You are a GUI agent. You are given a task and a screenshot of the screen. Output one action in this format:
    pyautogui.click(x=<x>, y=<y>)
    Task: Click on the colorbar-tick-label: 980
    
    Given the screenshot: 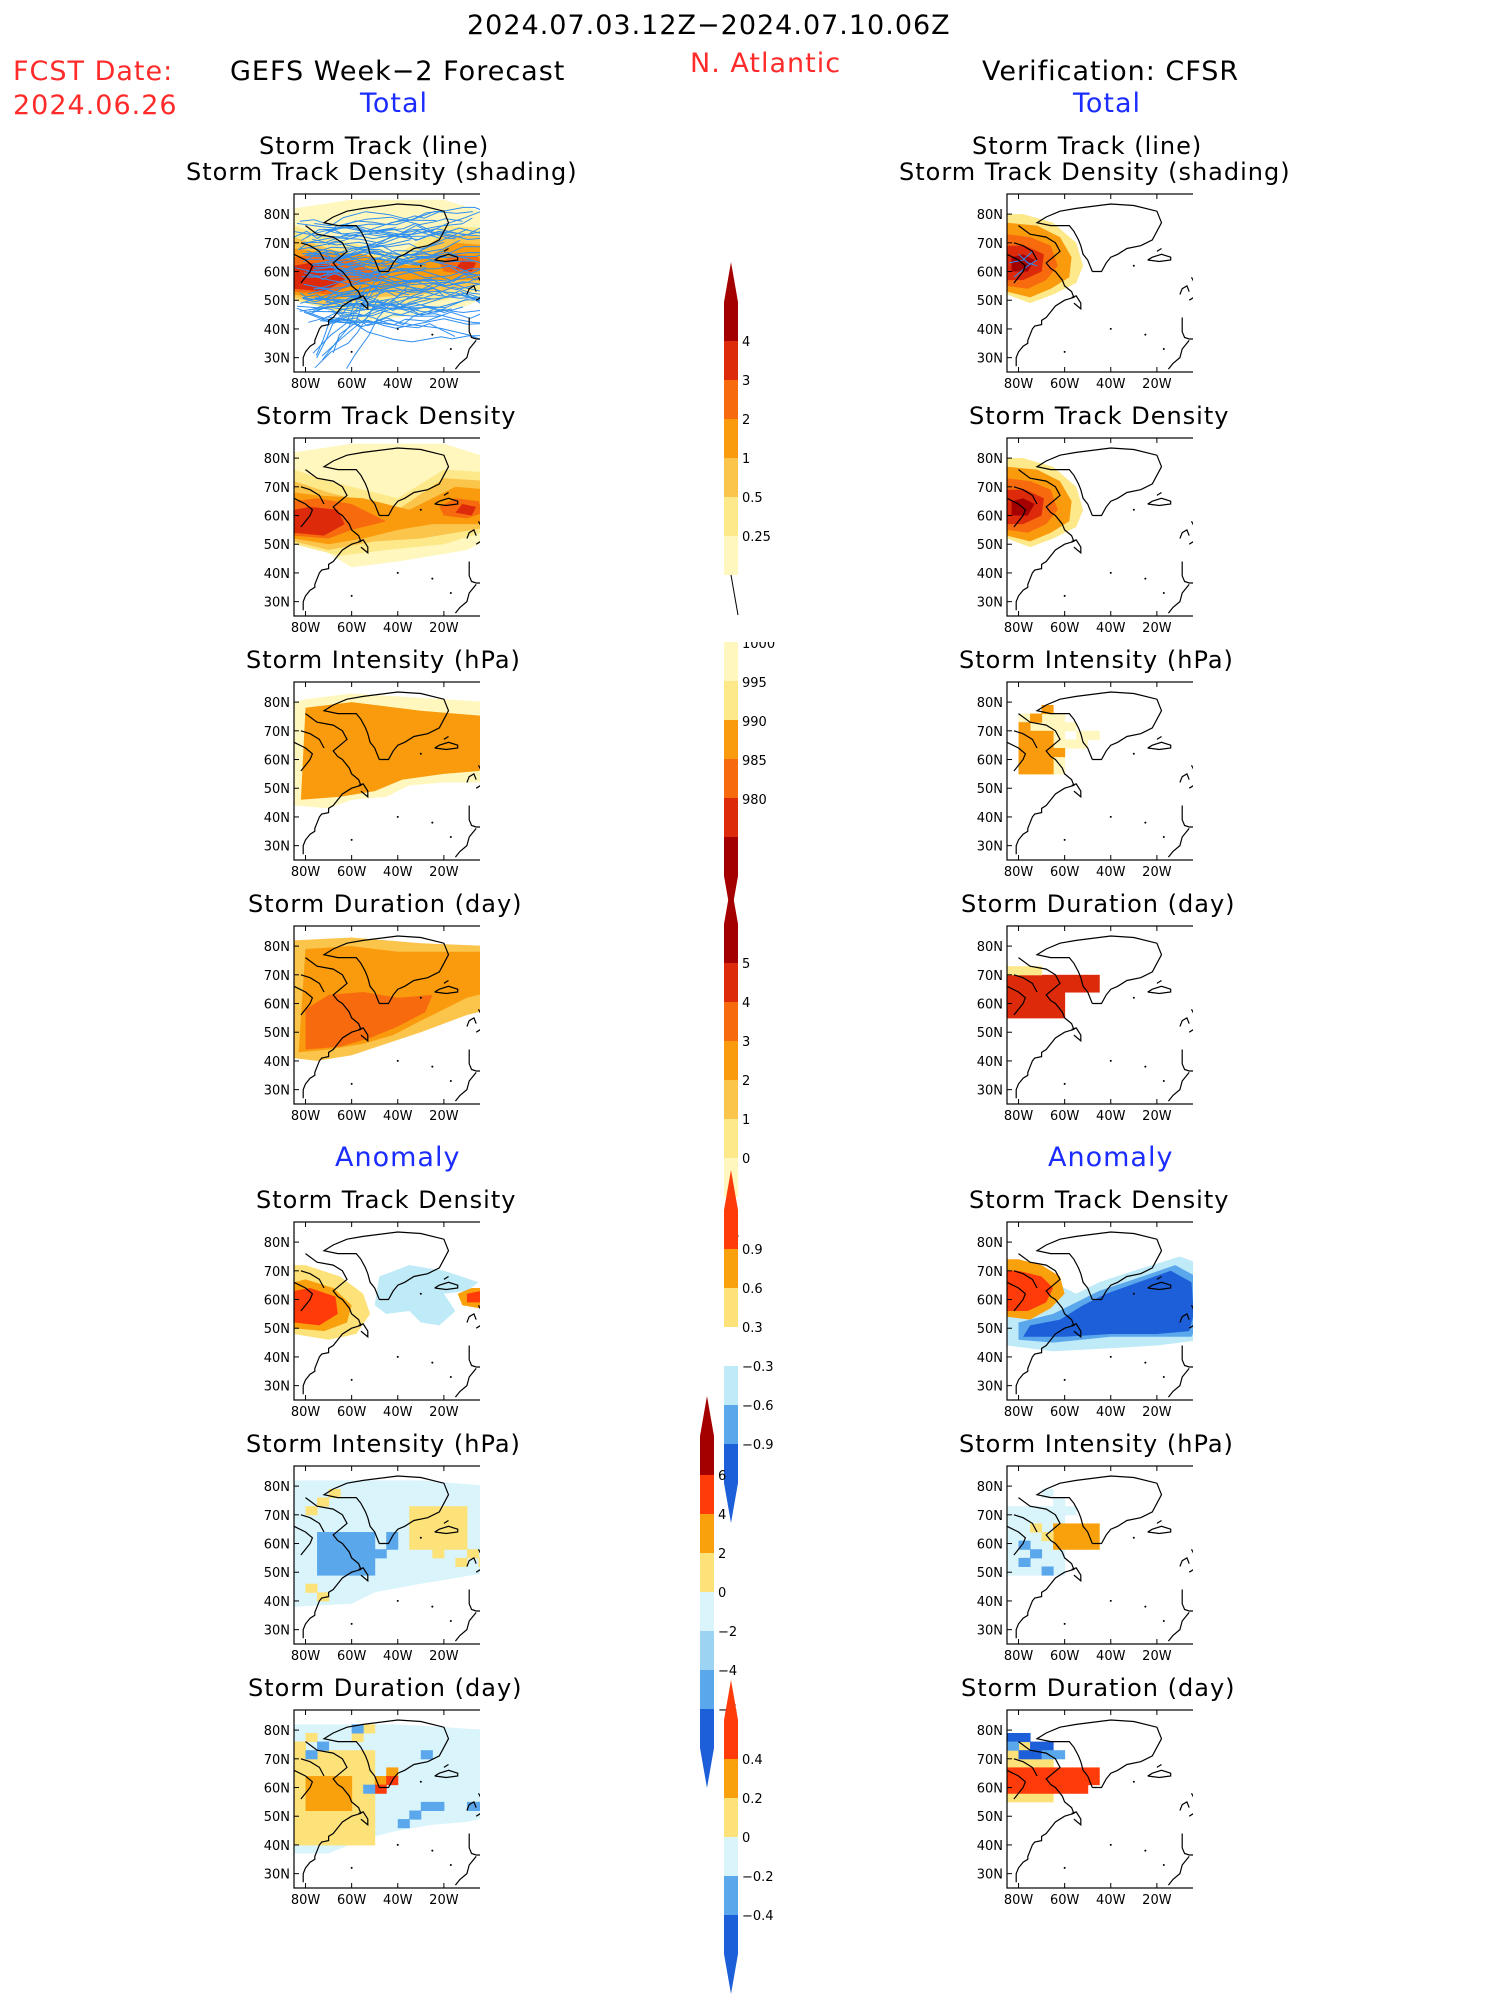 What is the action you would take?
    pyautogui.click(x=754, y=800)
    